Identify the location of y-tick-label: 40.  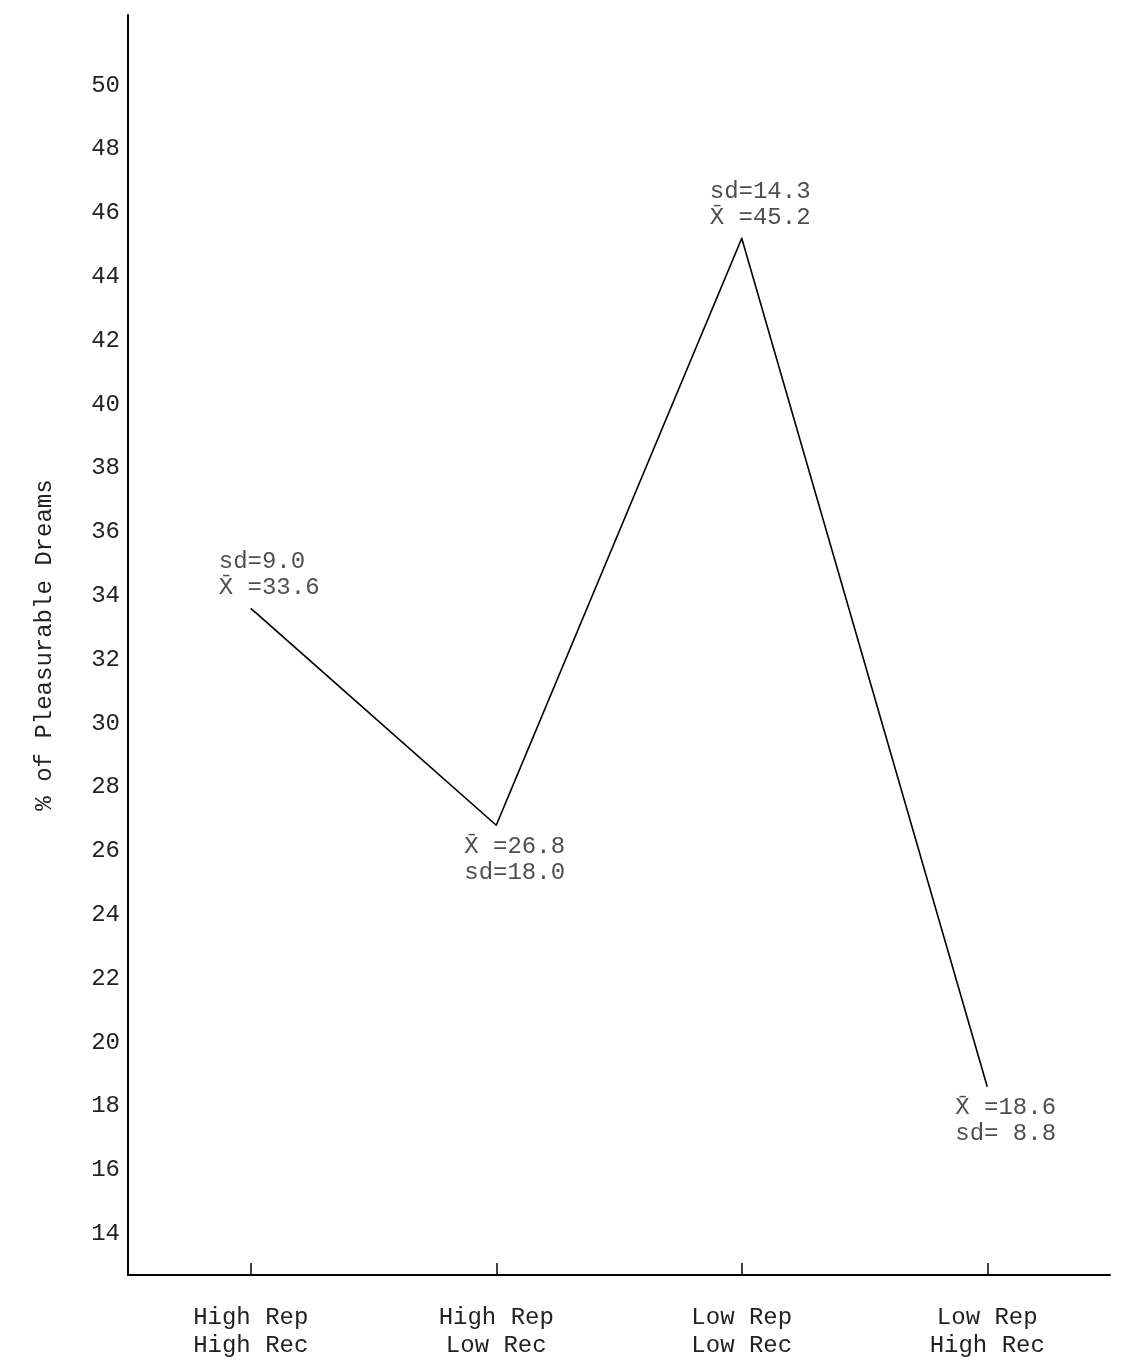
(105, 404).